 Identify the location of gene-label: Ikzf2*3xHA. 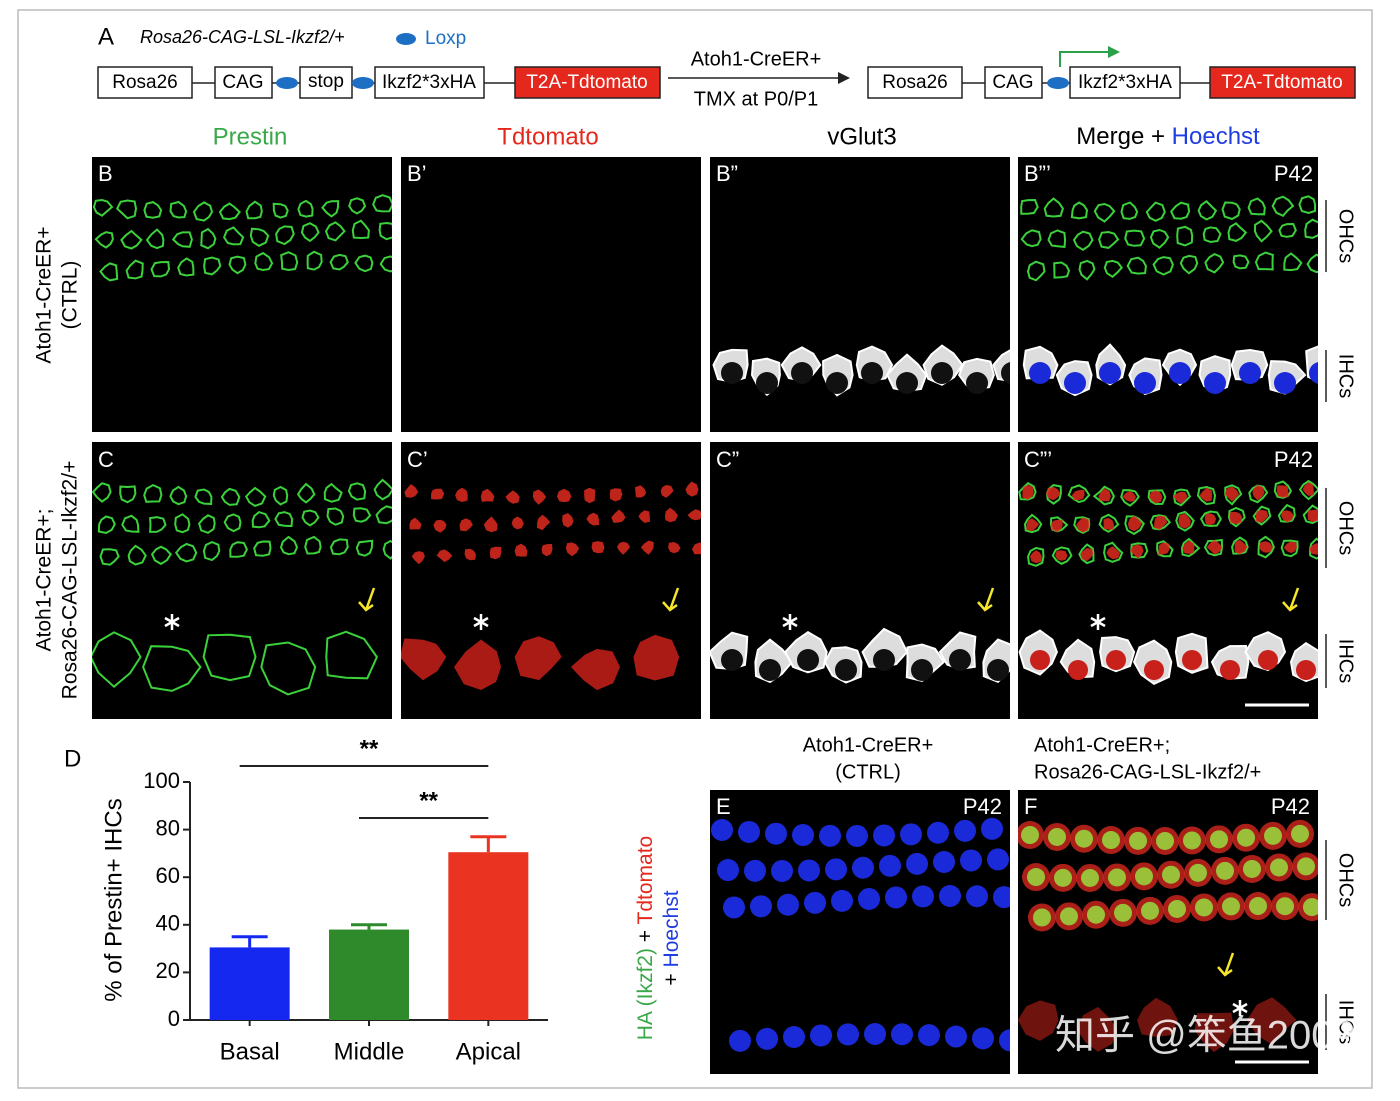
(1125, 82).